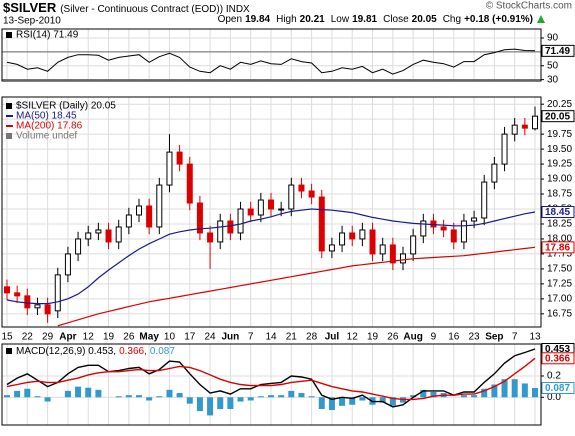 The height and width of the screenshot is (436, 575). Describe the element at coordinates (133, 351) in the screenshot. I see `legend-part: 0.366,` at that location.